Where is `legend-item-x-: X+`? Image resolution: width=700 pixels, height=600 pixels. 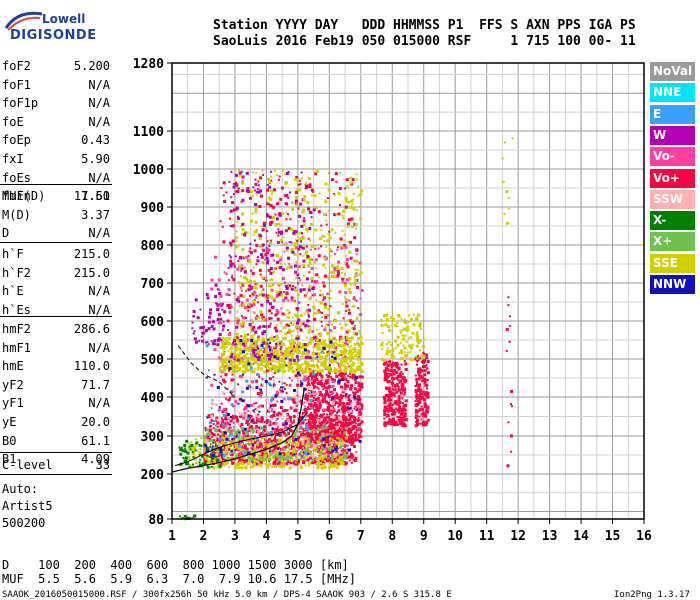 legend-item-x-: X+ is located at coordinates (672, 242).